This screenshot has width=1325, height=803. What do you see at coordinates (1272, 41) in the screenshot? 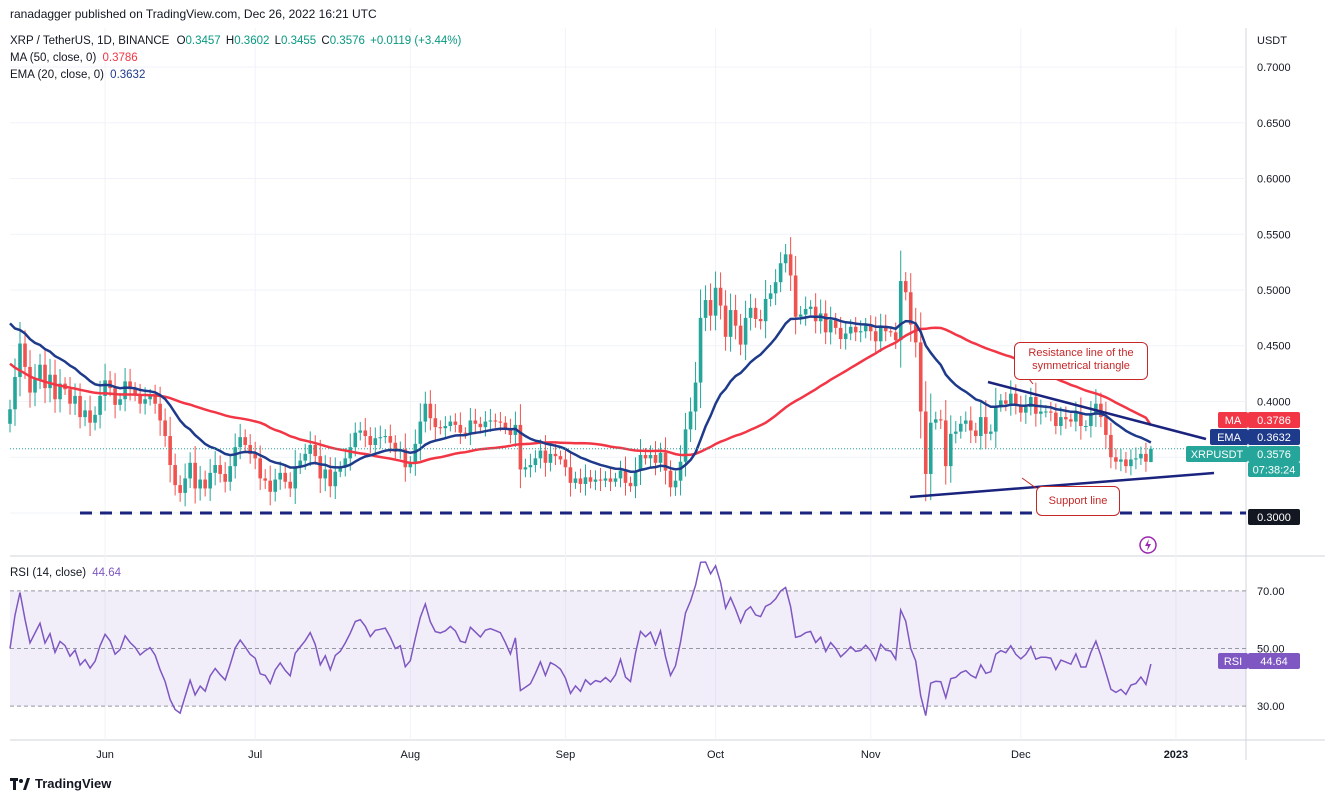
I see `price-unit-label: USDT` at bounding box center [1272, 41].